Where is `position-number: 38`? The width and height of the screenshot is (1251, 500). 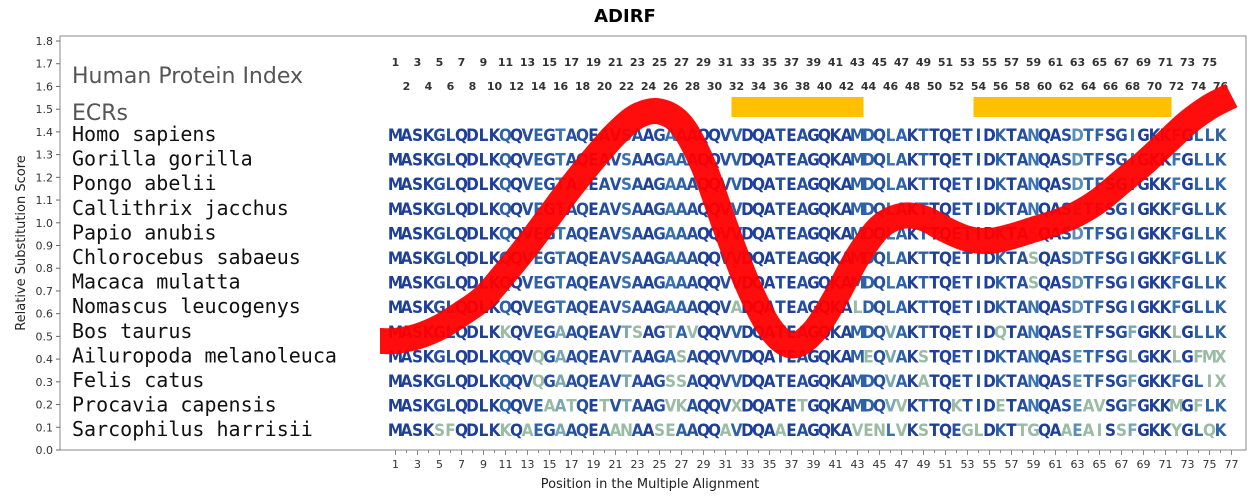 position-number: 38 is located at coordinates (802, 86).